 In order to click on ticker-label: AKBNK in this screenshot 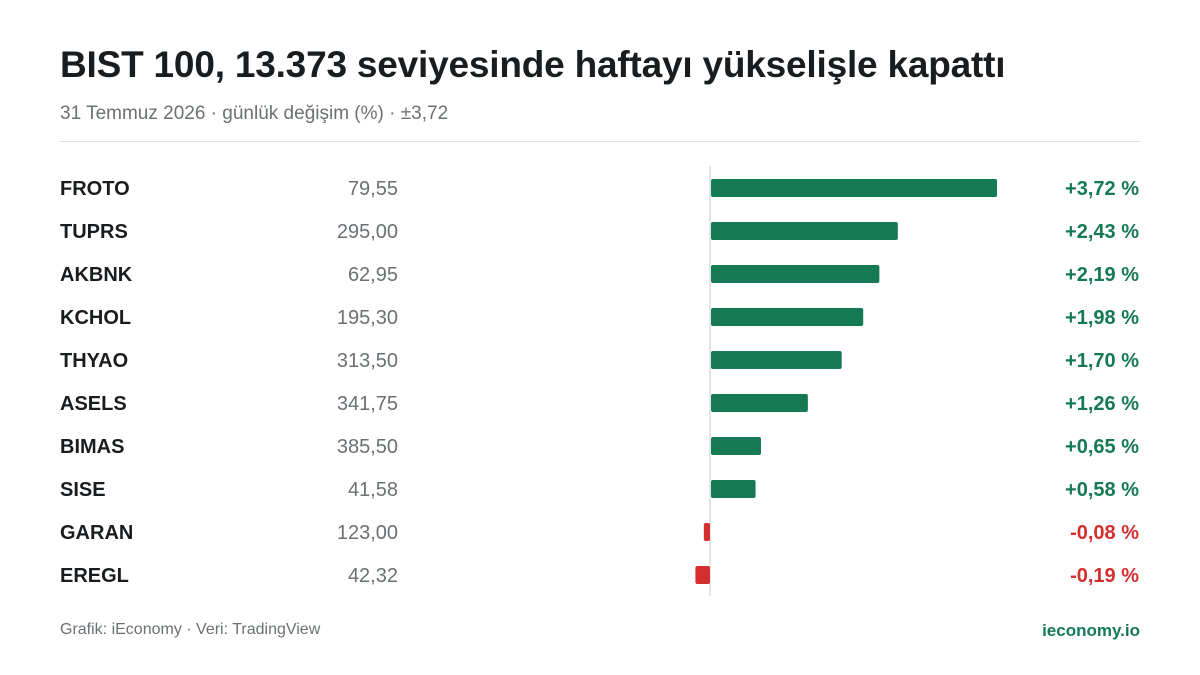, I will do `click(96, 275)`.